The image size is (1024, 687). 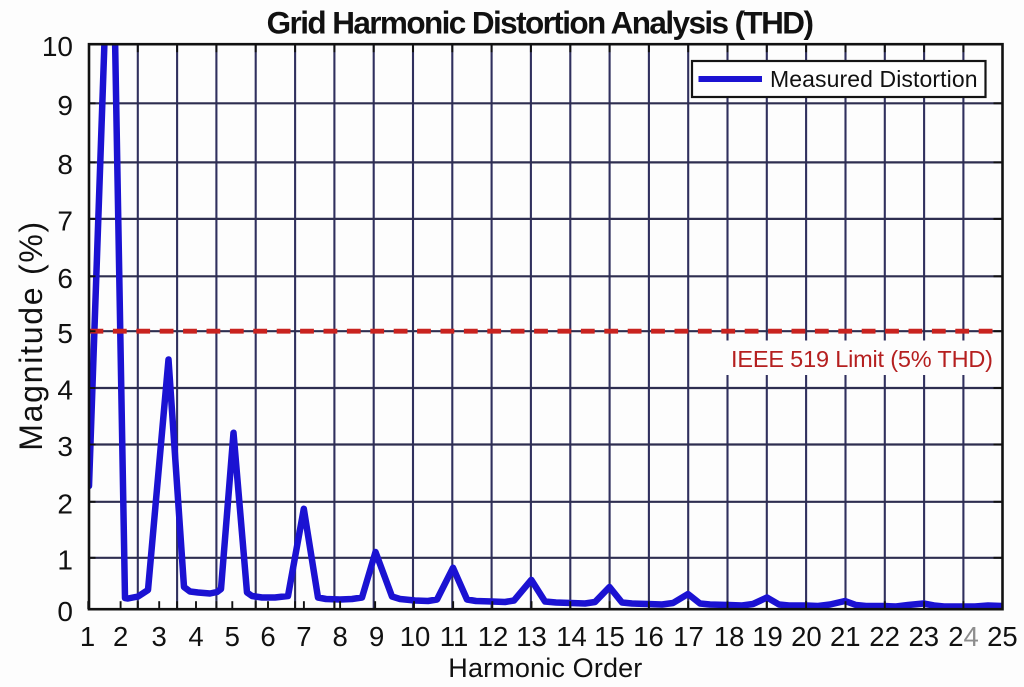 I want to click on svg-text:Grid Harmonic Distortion Analy: Grid Harmonic Distortion Analysis (THD), so click(x=540, y=22).